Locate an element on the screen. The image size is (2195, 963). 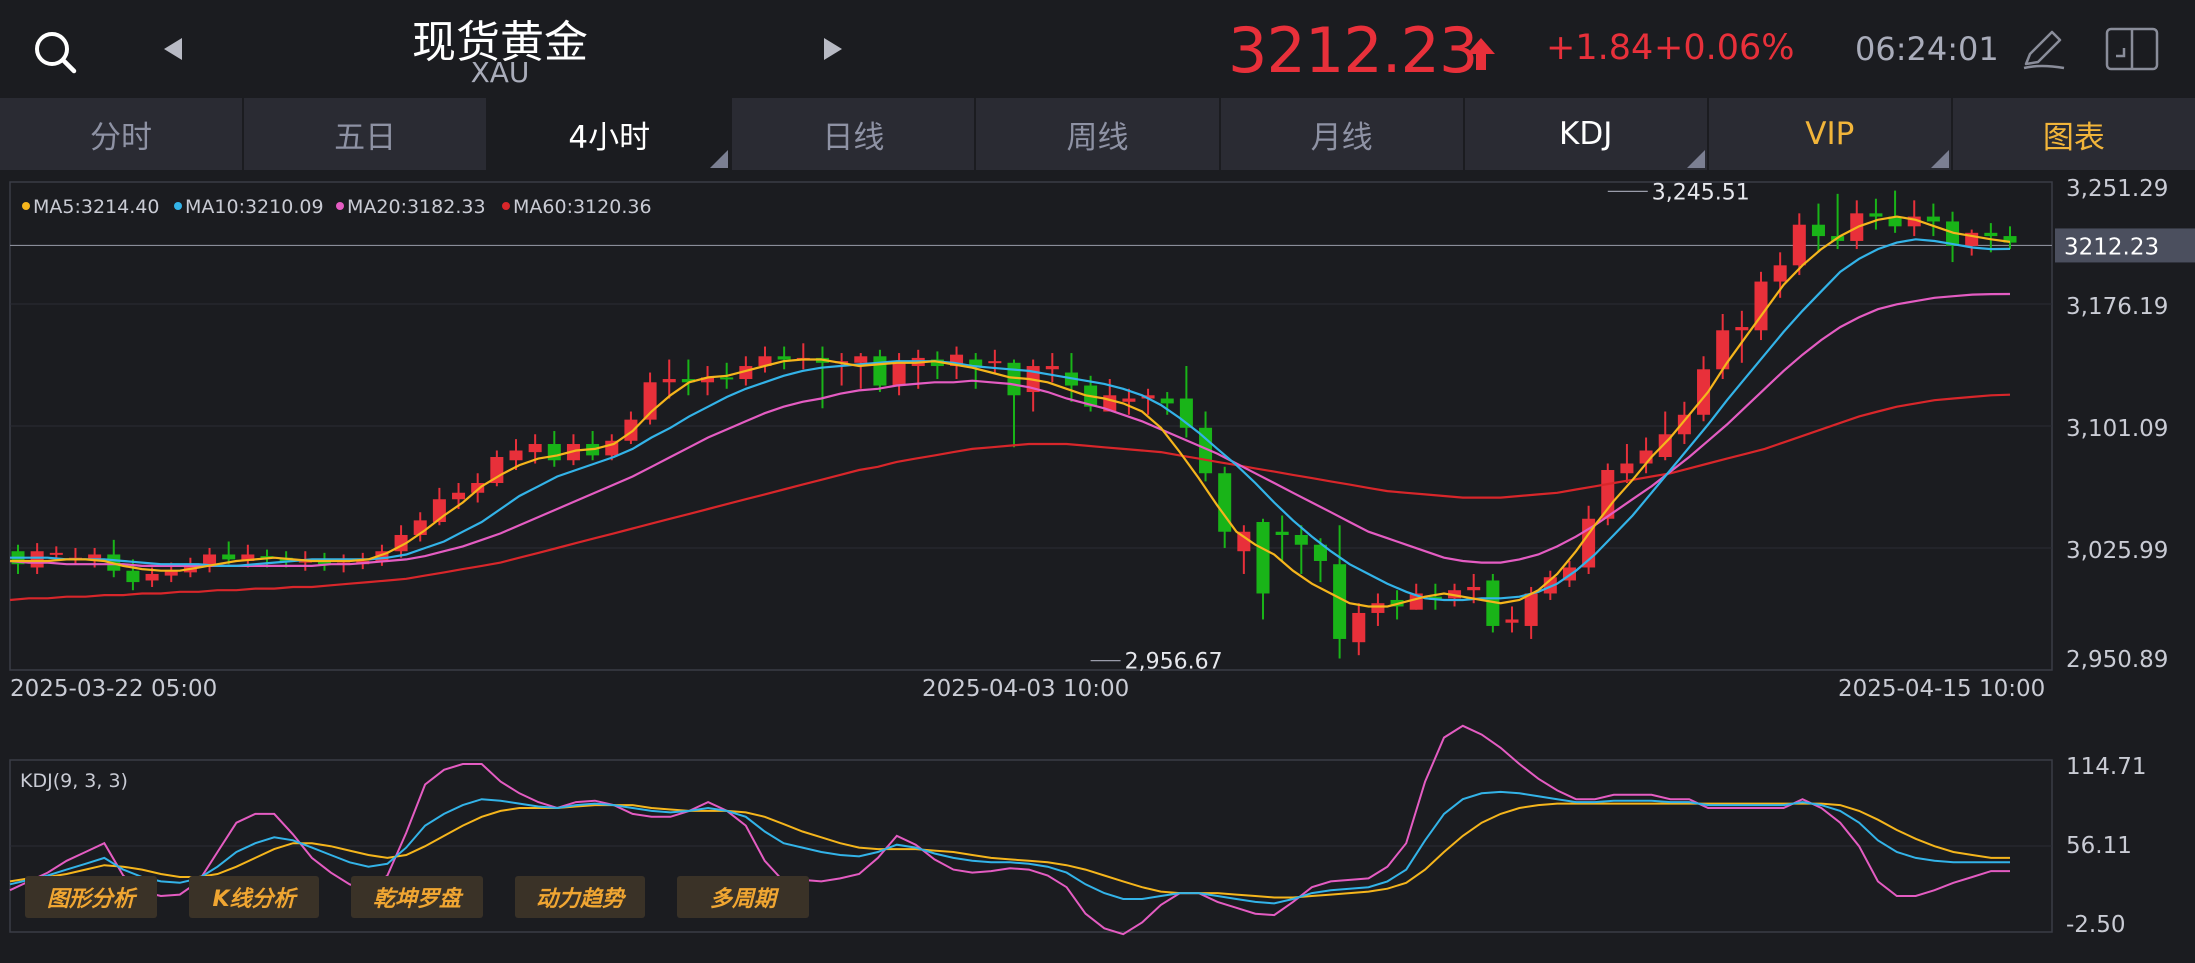
tab-five-day: 五日 is located at coordinates (366, 134).